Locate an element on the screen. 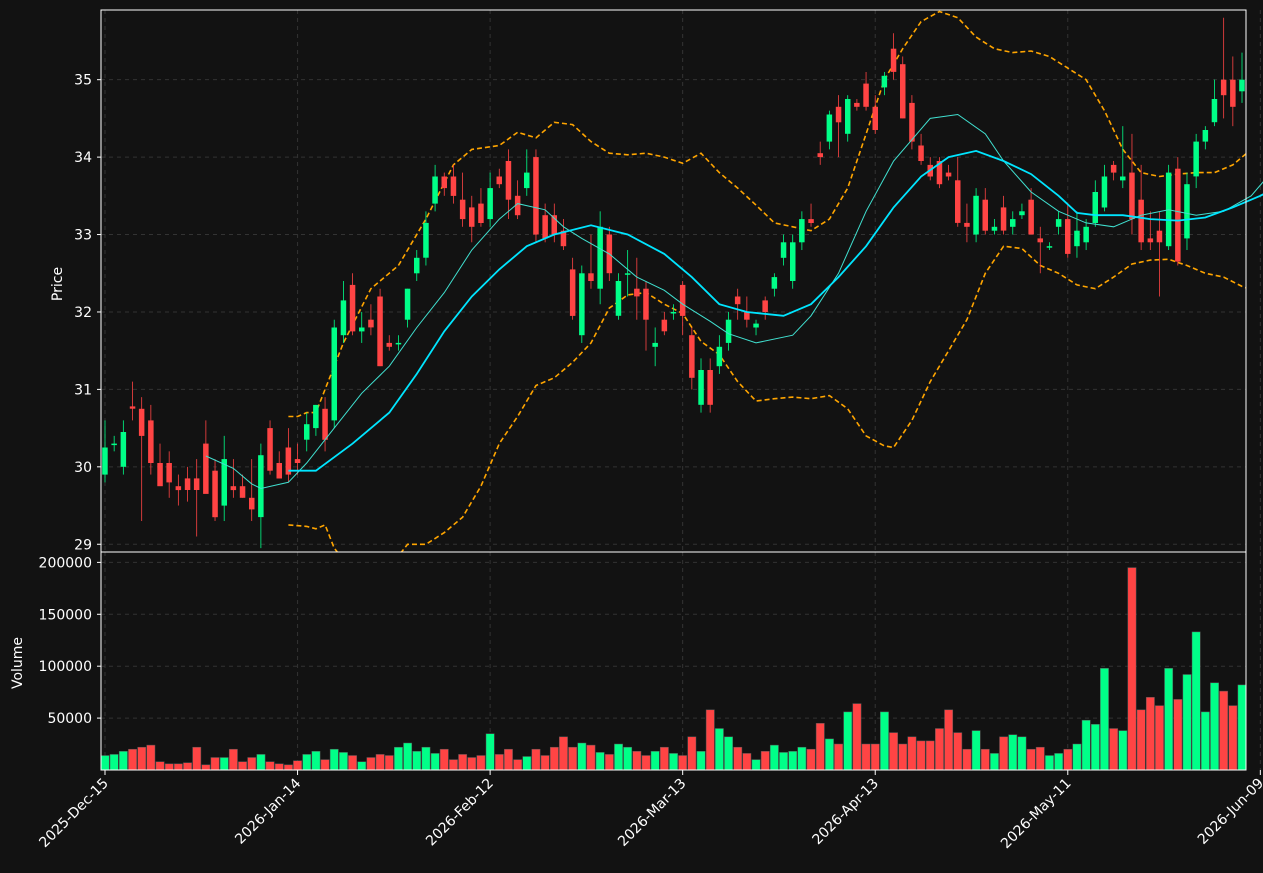 This screenshot has height=873, width=1263. price-axis-label: Price is located at coordinates (58, 284).